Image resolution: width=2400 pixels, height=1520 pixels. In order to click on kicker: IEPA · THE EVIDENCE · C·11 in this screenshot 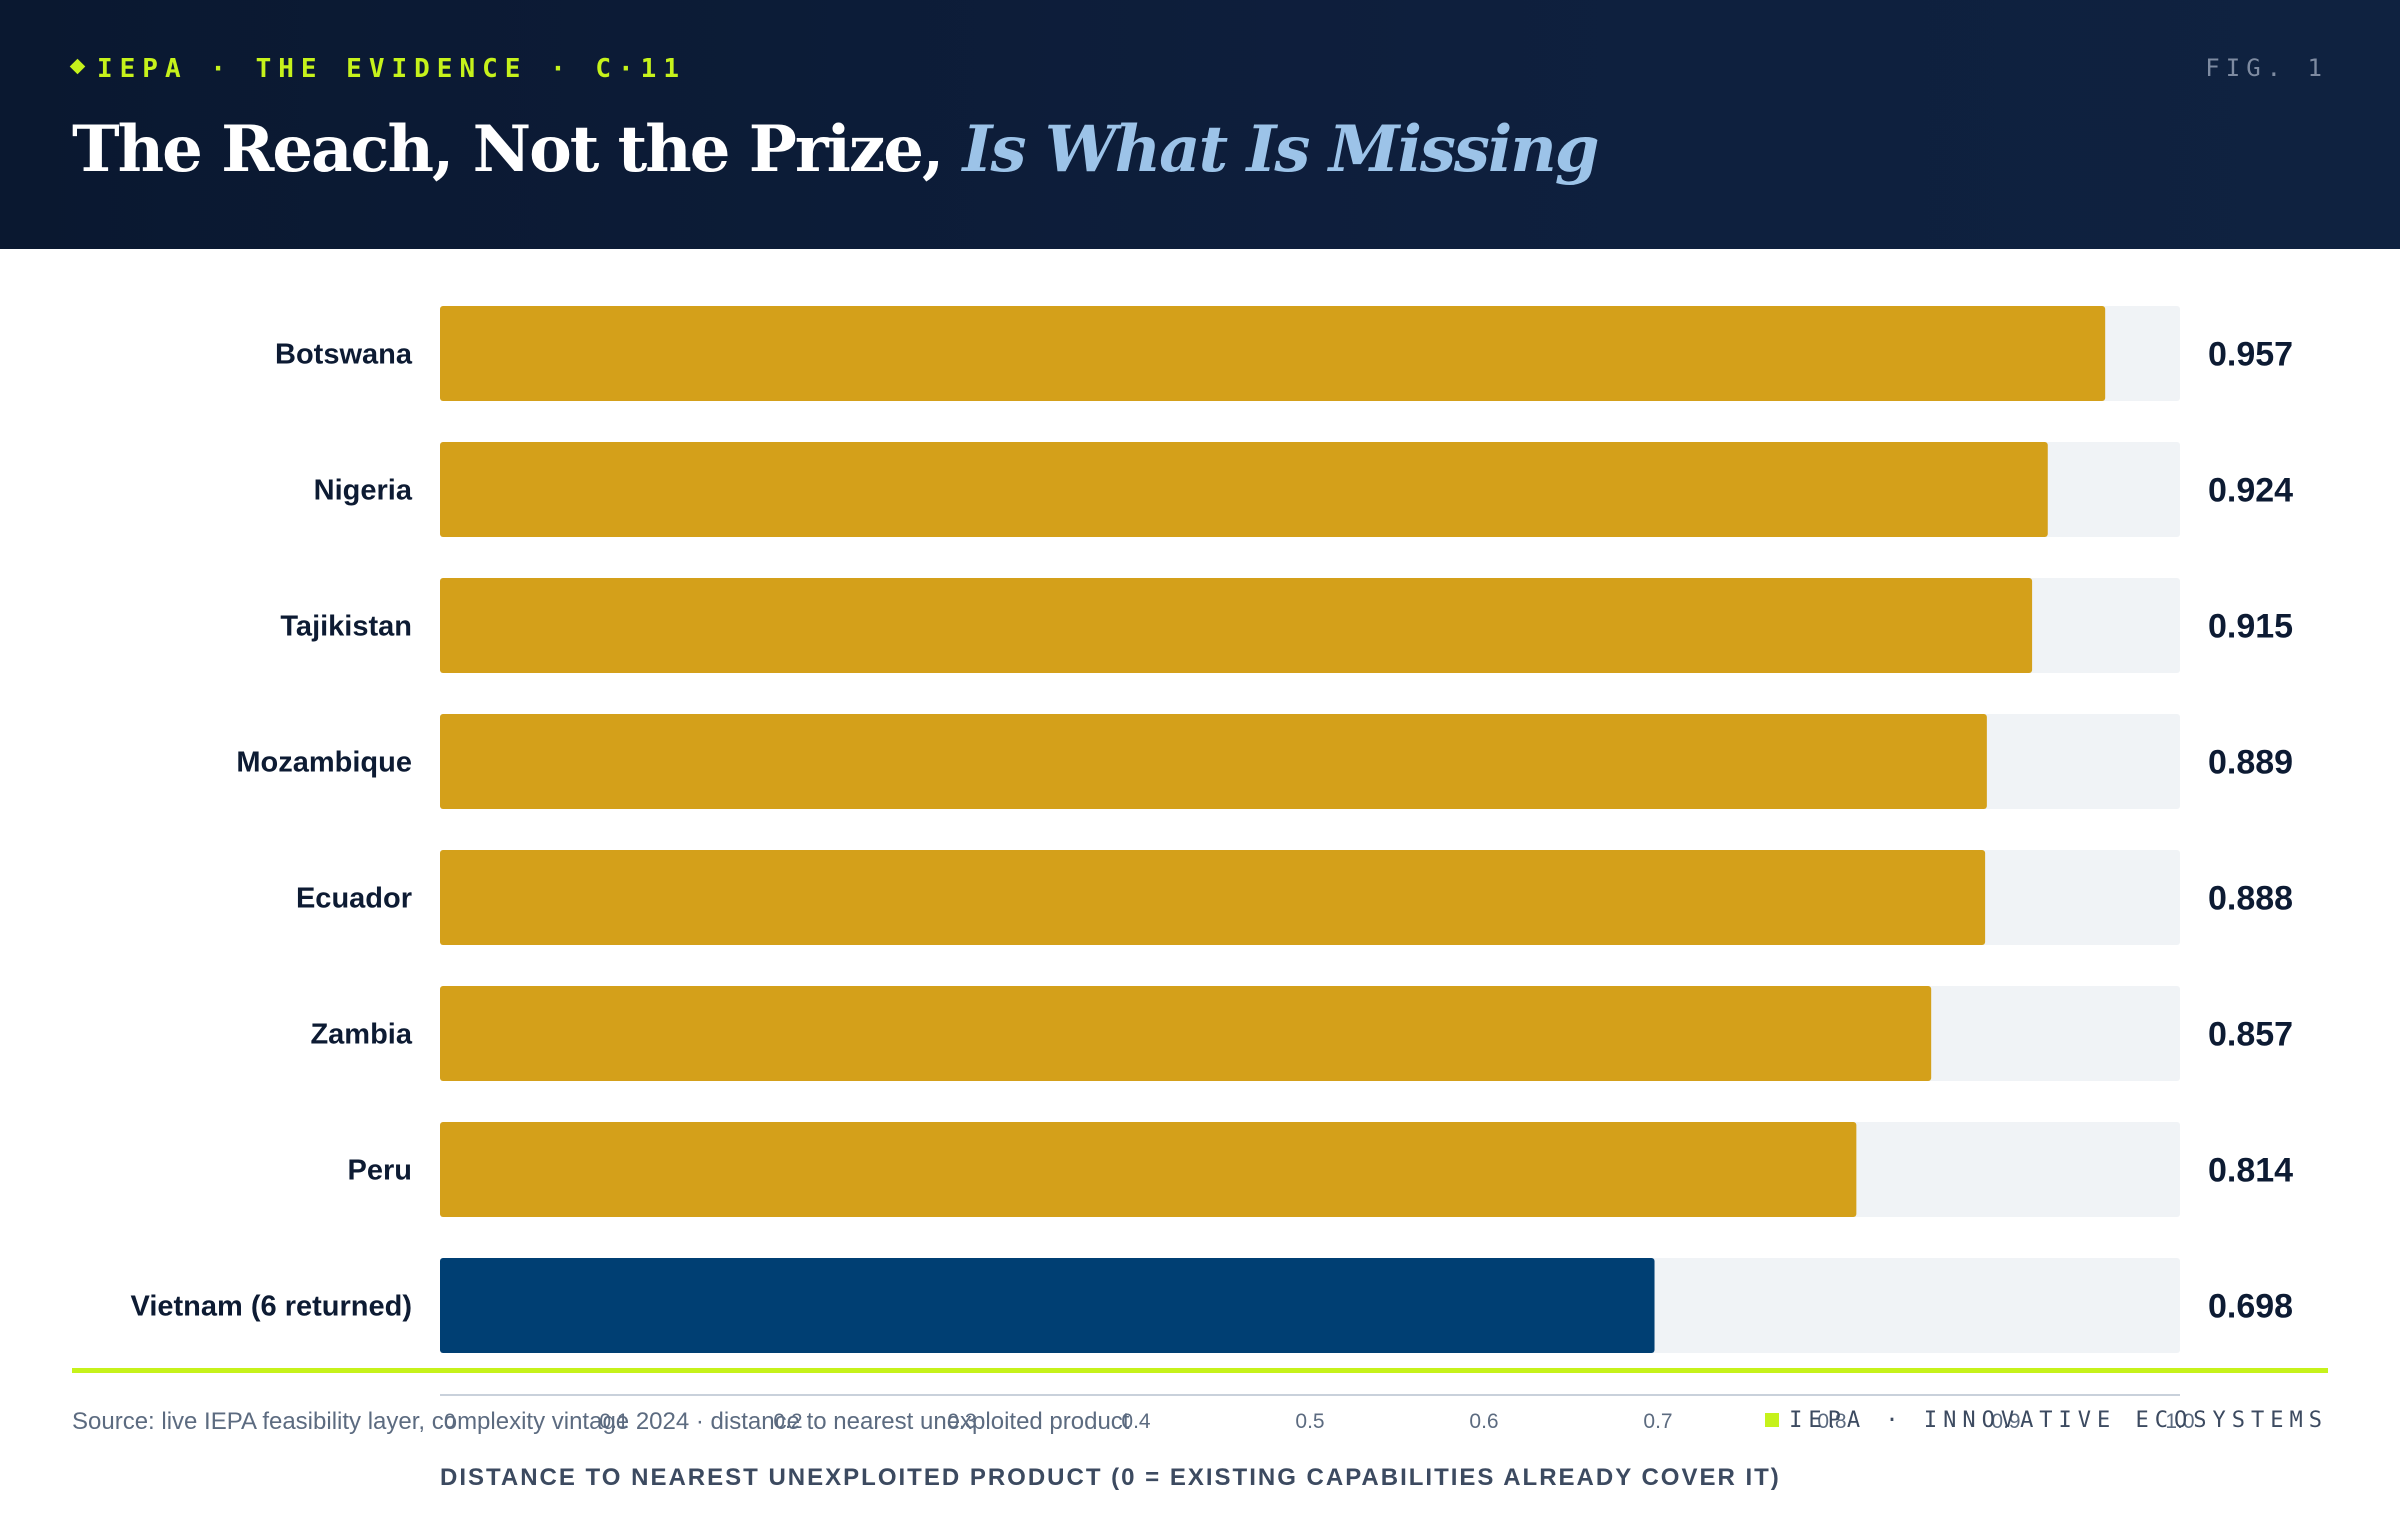, I will do `click(377, 69)`.